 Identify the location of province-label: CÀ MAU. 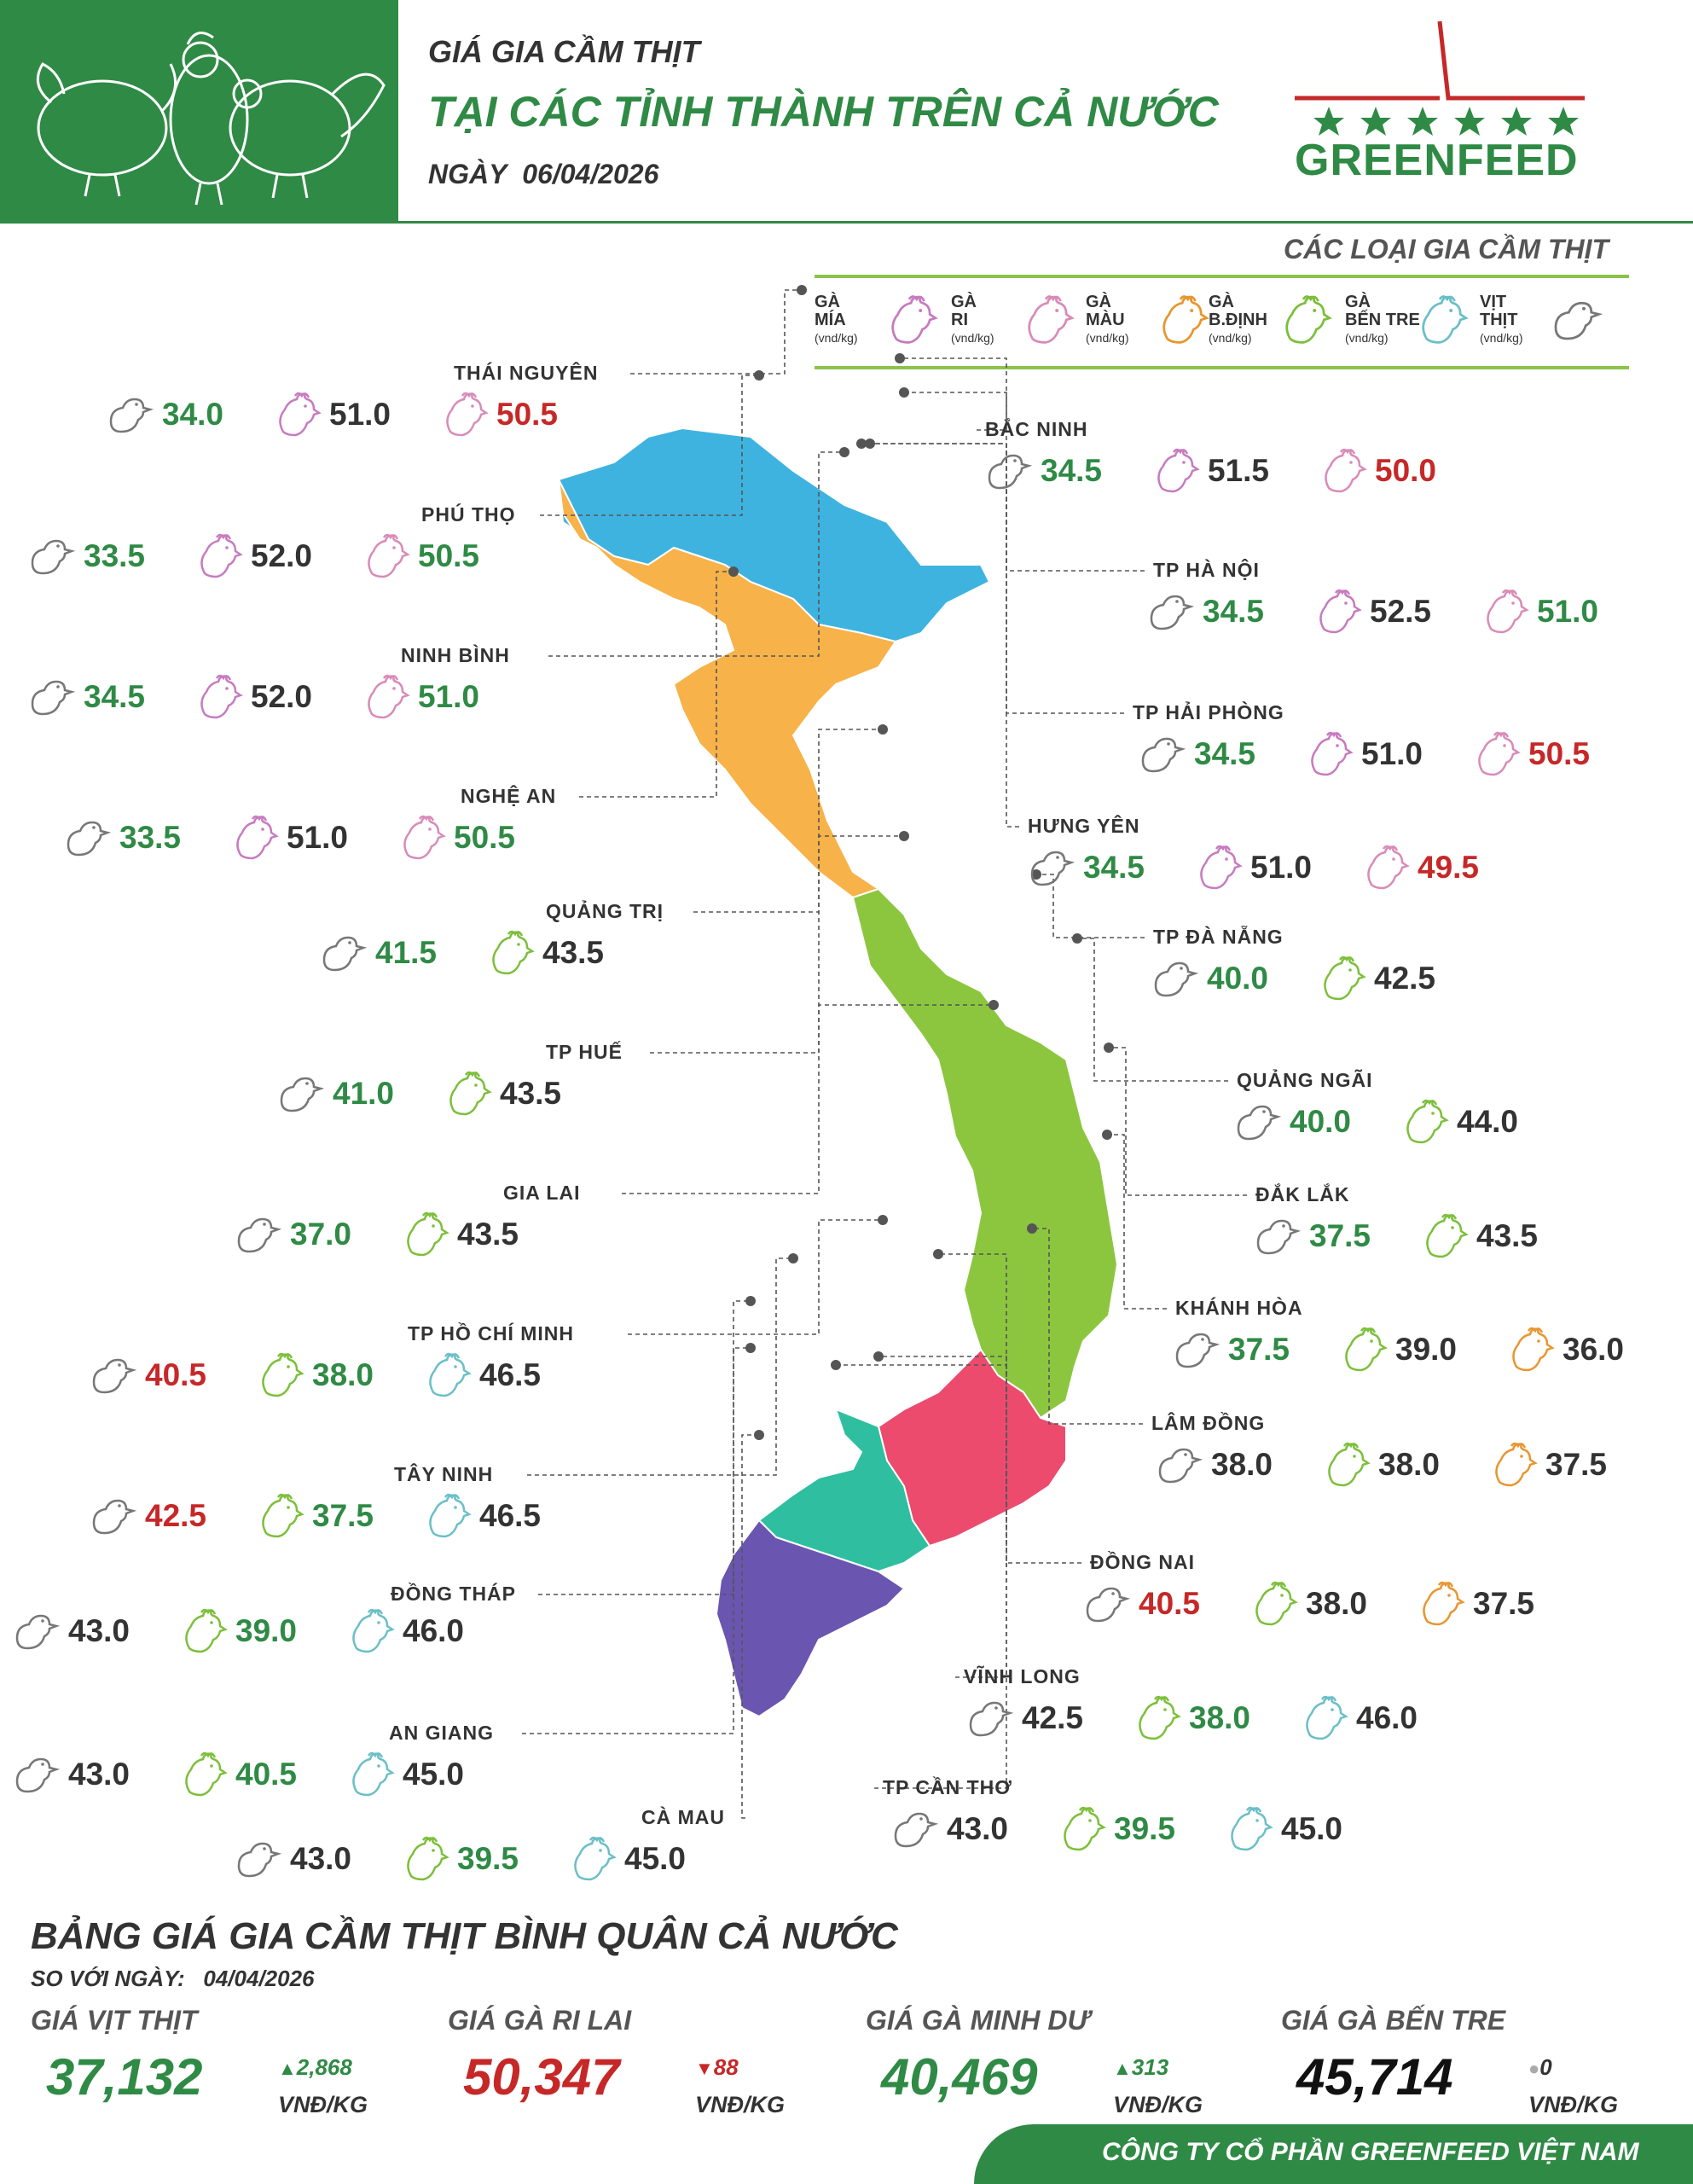
(683, 1817).